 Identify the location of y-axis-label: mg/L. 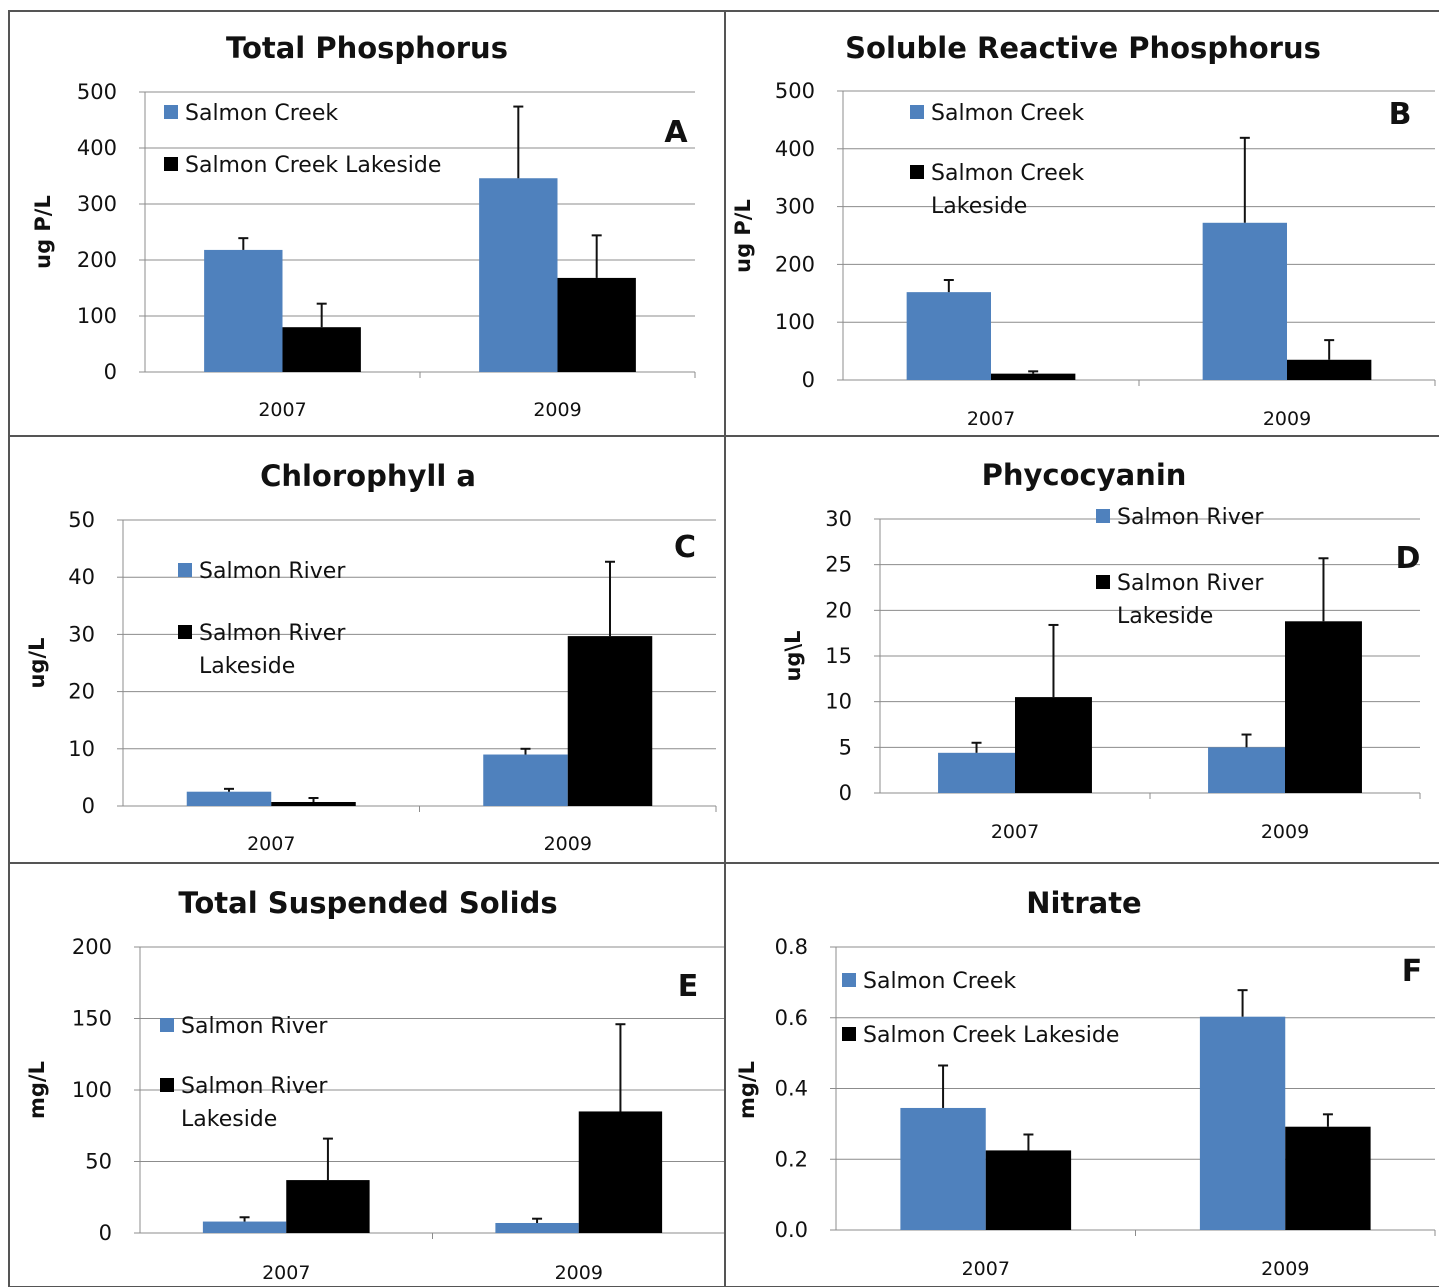
(747, 1090).